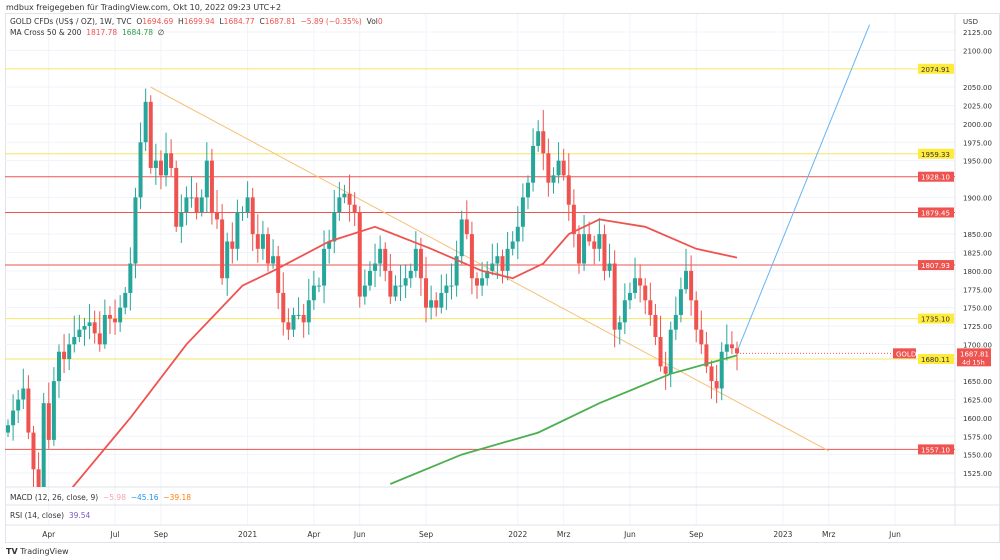  I want to click on y-tick-label: 1975.00, so click(977, 143).